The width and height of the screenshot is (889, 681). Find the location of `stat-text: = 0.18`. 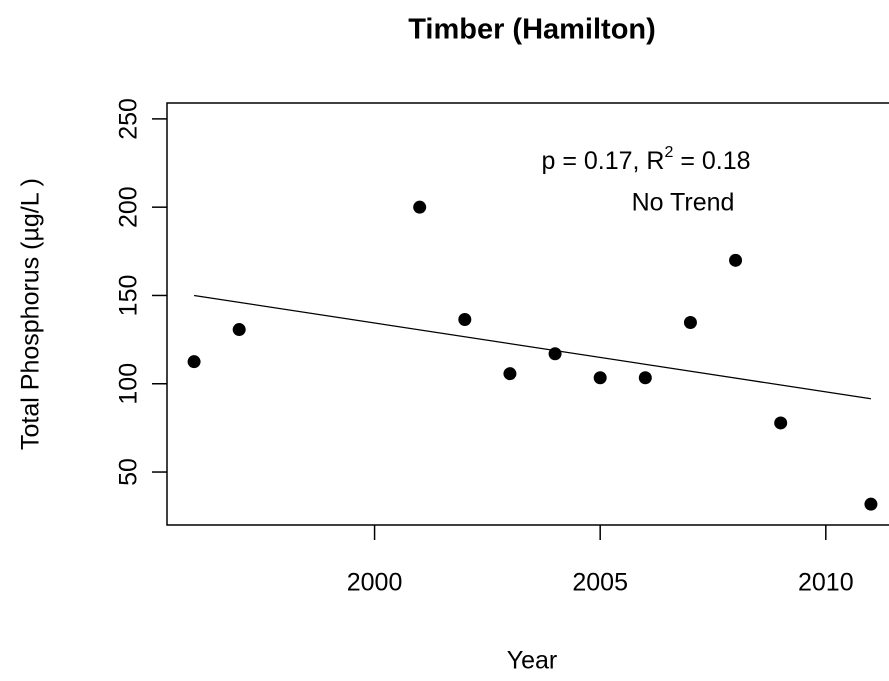

stat-text: = 0.18 is located at coordinates (711, 161).